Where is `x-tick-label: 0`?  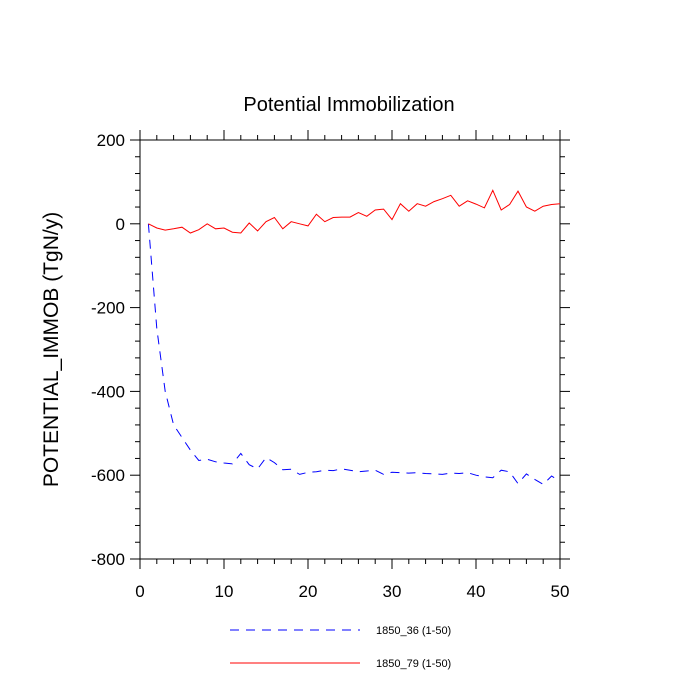 x-tick-label: 0 is located at coordinates (139, 591).